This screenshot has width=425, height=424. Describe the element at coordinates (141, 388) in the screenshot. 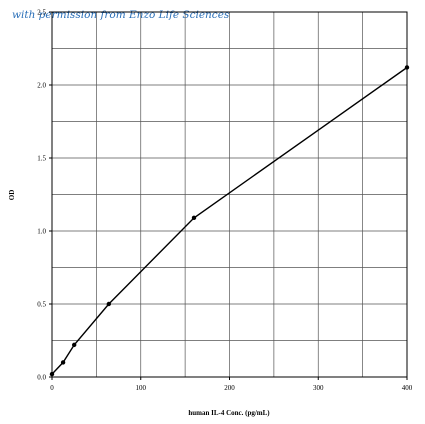

I see `x-tick-label: 100` at that location.